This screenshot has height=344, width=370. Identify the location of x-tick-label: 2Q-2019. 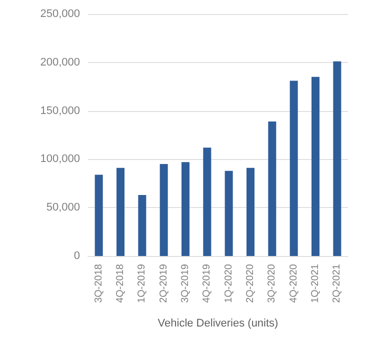
(164, 283).